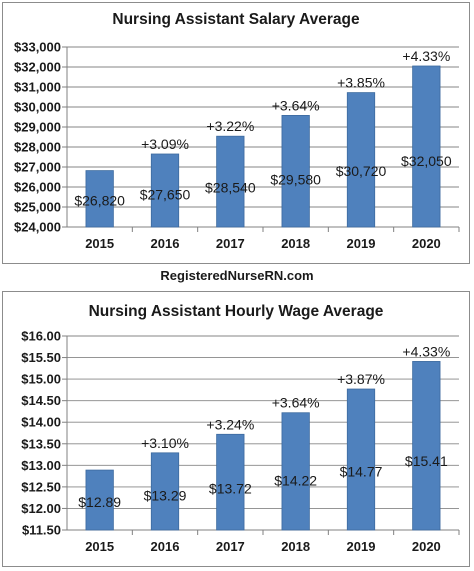 This screenshot has height=571, width=474. I want to click on y-tick-label: $15.50, so click(41, 357).